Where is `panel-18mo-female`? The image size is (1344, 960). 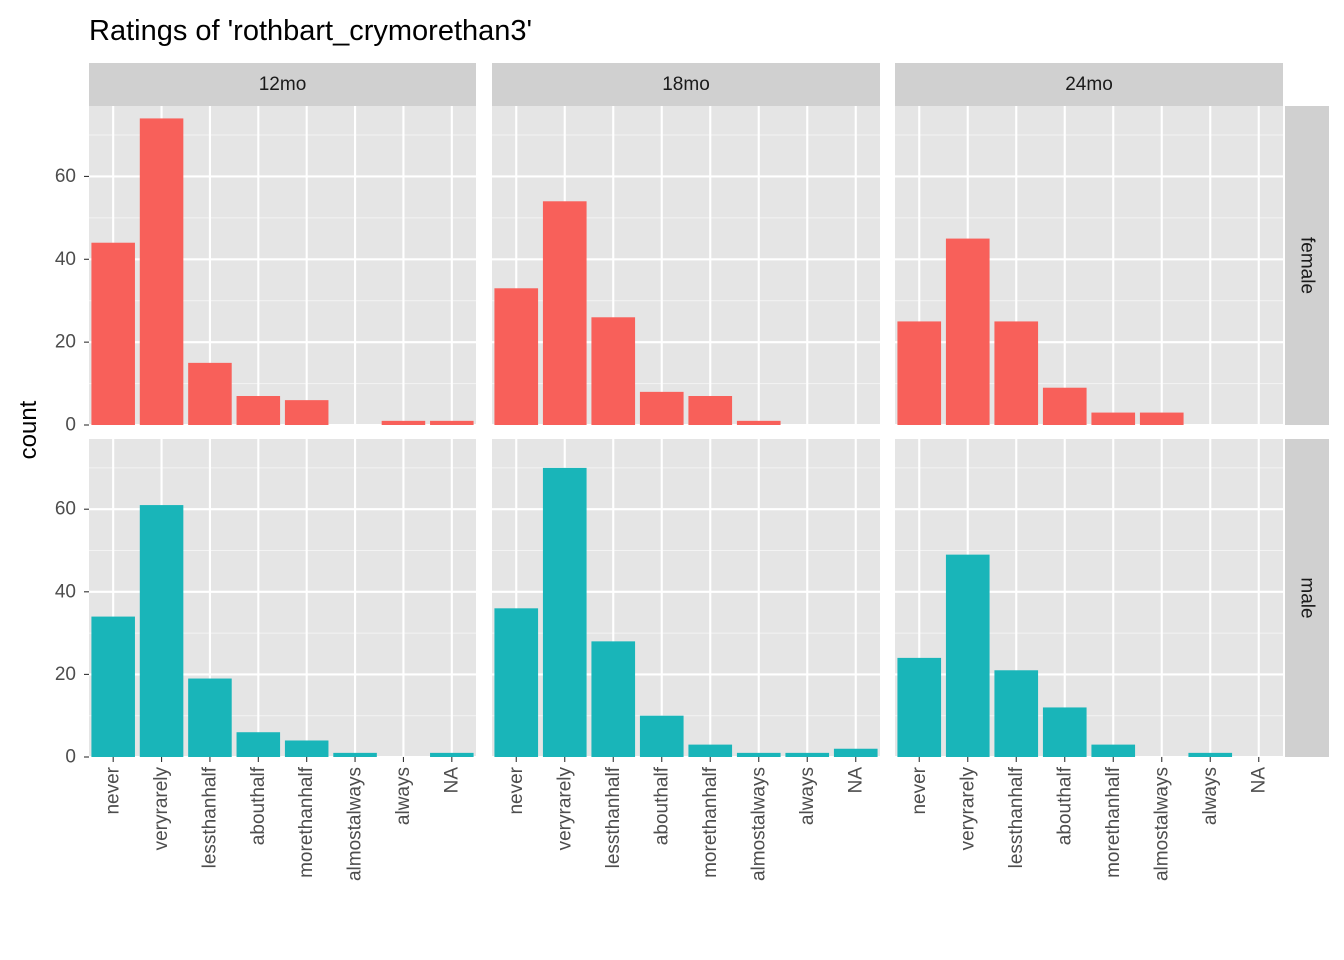 panel-18mo-female is located at coordinates (686, 266).